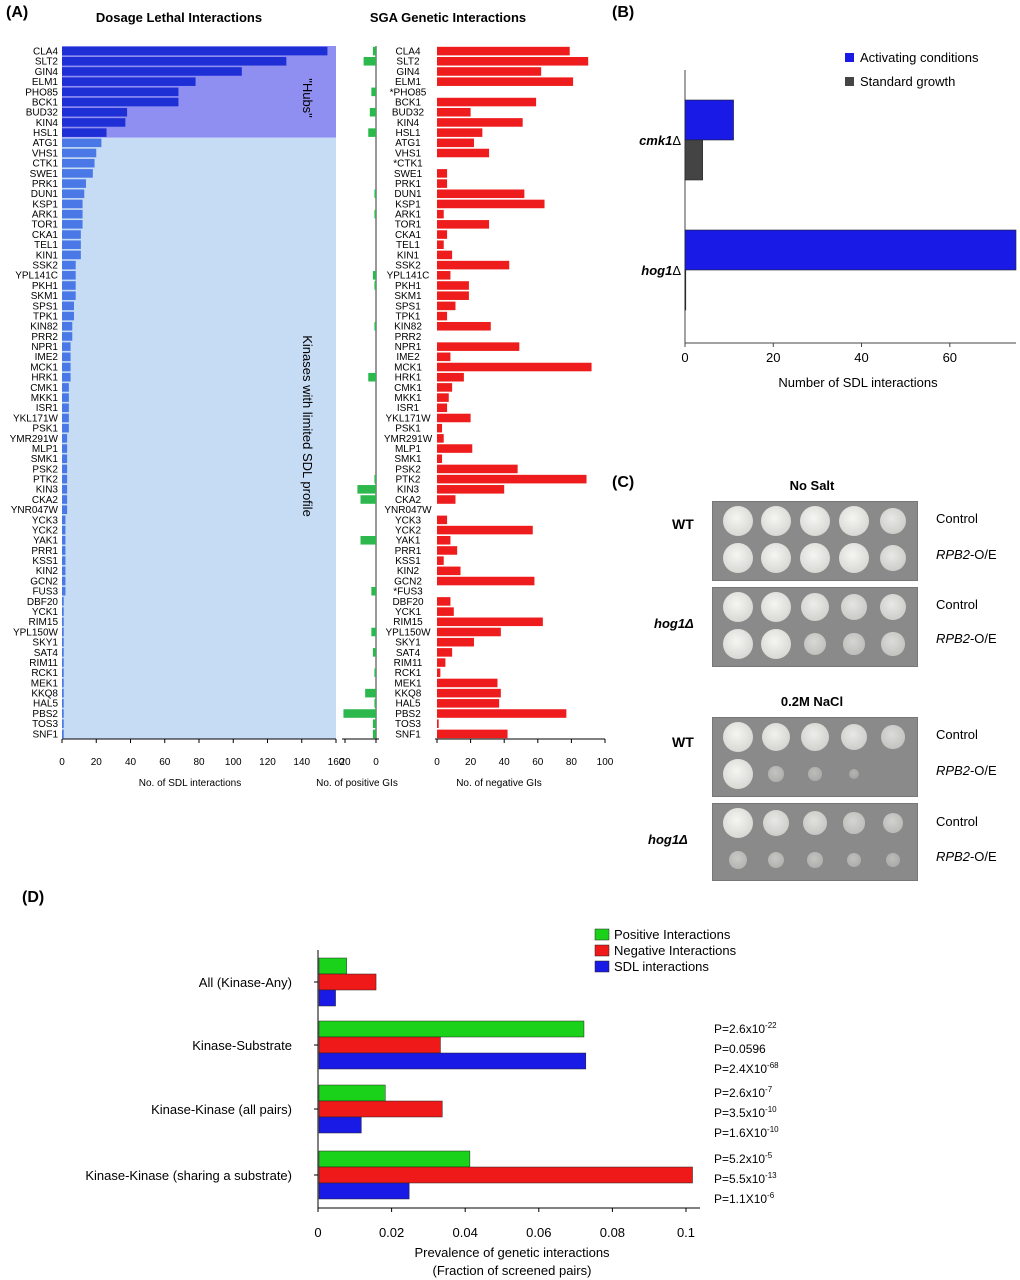 The width and height of the screenshot is (1020, 1280). Describe the element at coordinates (907, 81) in the screenshot. I see `legend-label-standard-growth: Standard growth` at that location.